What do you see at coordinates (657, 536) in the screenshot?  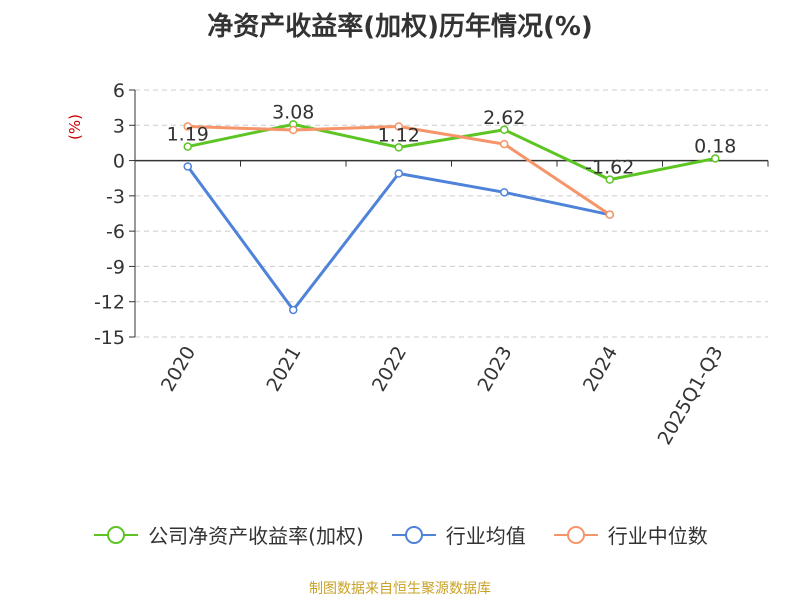 I see `legend-label: 行业中位数` at bounding box center [657, 536].